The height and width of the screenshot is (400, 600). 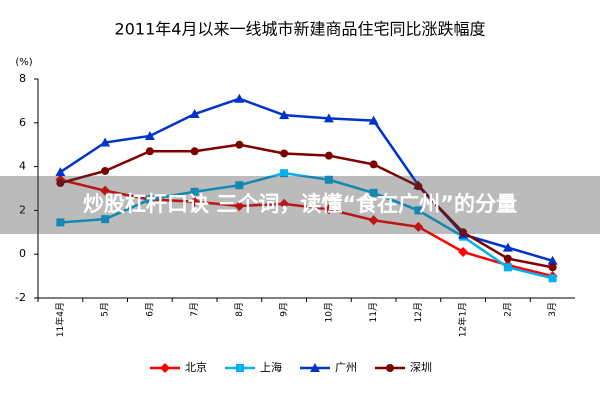 I want to click on x-tick-label: 12年1月, so click(x=463, y=319).